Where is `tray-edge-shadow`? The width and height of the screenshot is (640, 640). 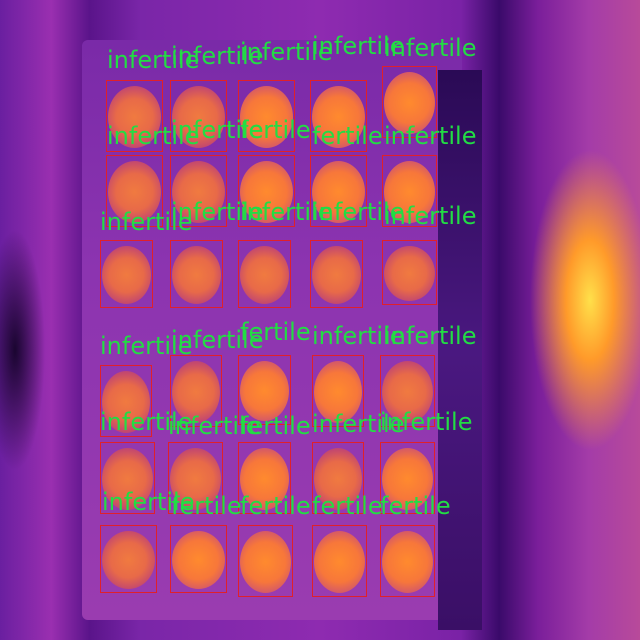
tray-edge-shadow is located at coordinates (460, 350).